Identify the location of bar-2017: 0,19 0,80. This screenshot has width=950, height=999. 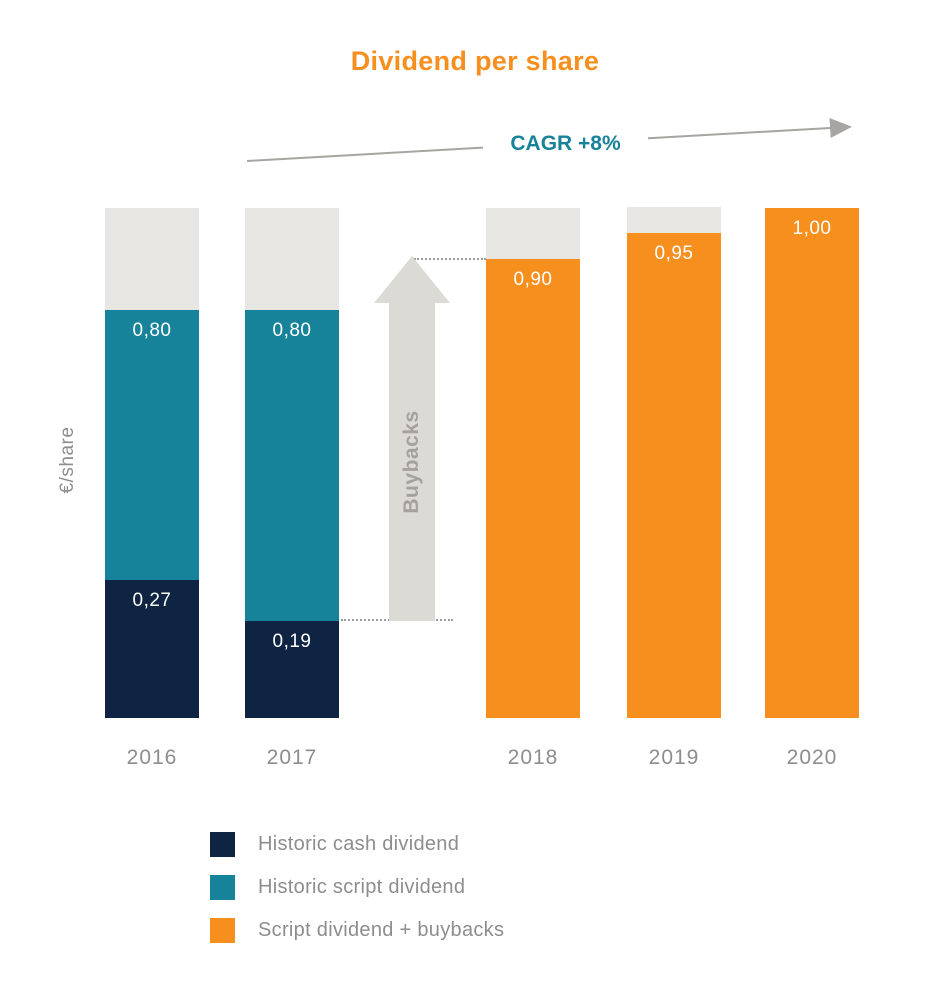
(292, 463).